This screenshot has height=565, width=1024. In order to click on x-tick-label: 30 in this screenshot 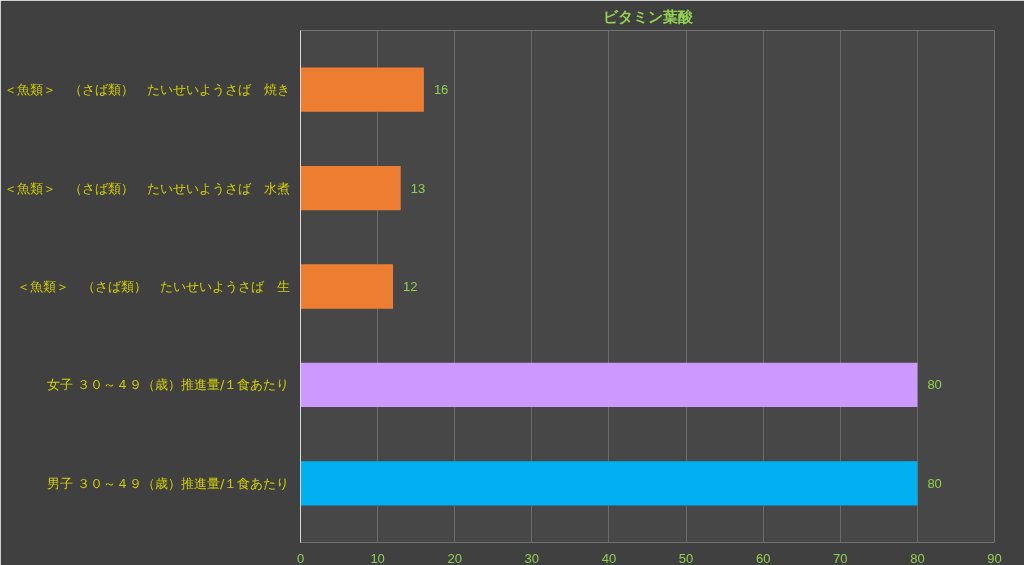, I will do `click(532, 557)`.